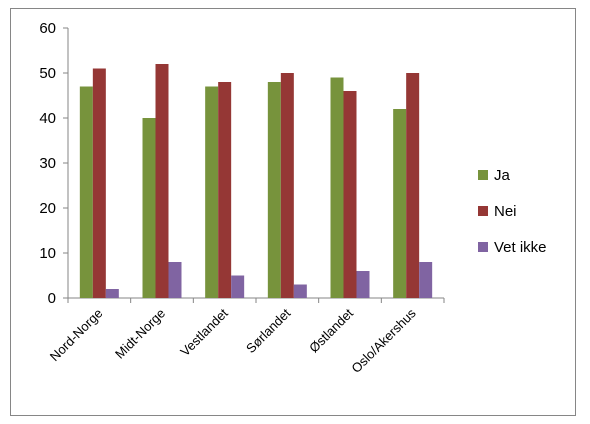 The height and width of the screenshot is (424, 590). I want to click on category-label: Oslo/Akershus, so click(383, 340).